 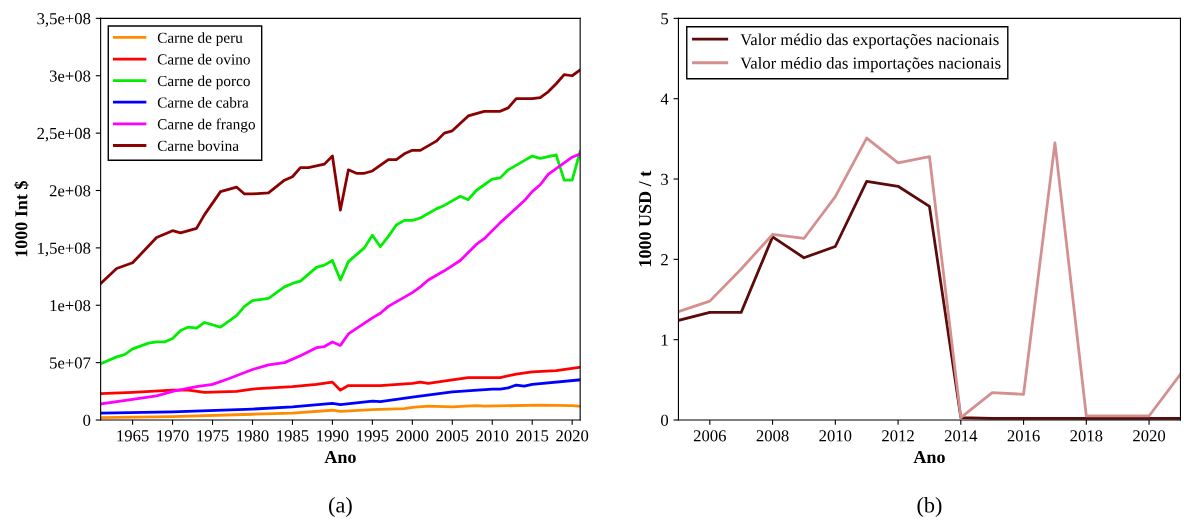 I want to click on y-tick-label: 3, so click(x=665, y=179).